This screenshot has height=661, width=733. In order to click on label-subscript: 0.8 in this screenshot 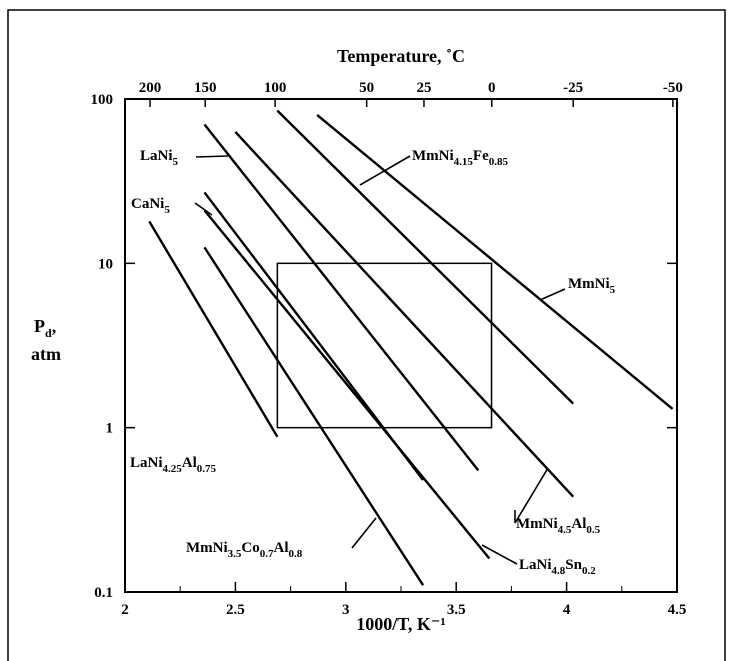, I will do `click(296, 554)`.